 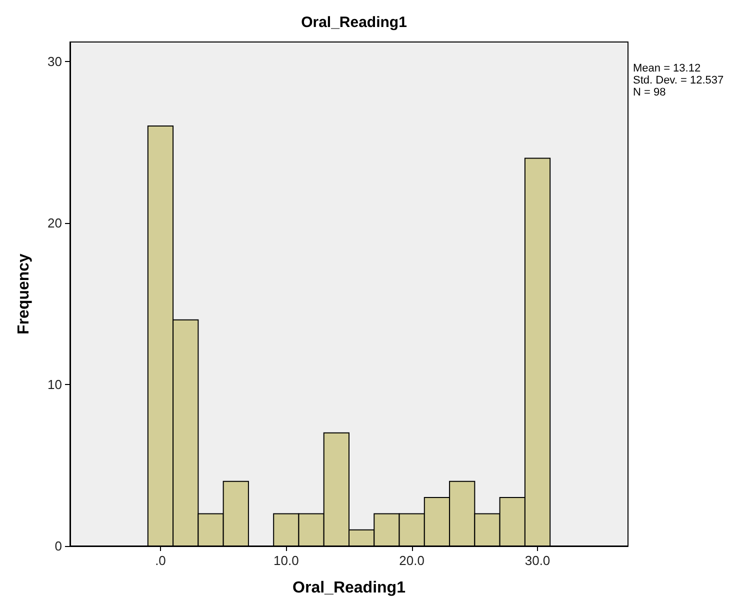 I want to click on y-tick-label: 20, so click(x=55, y=222).